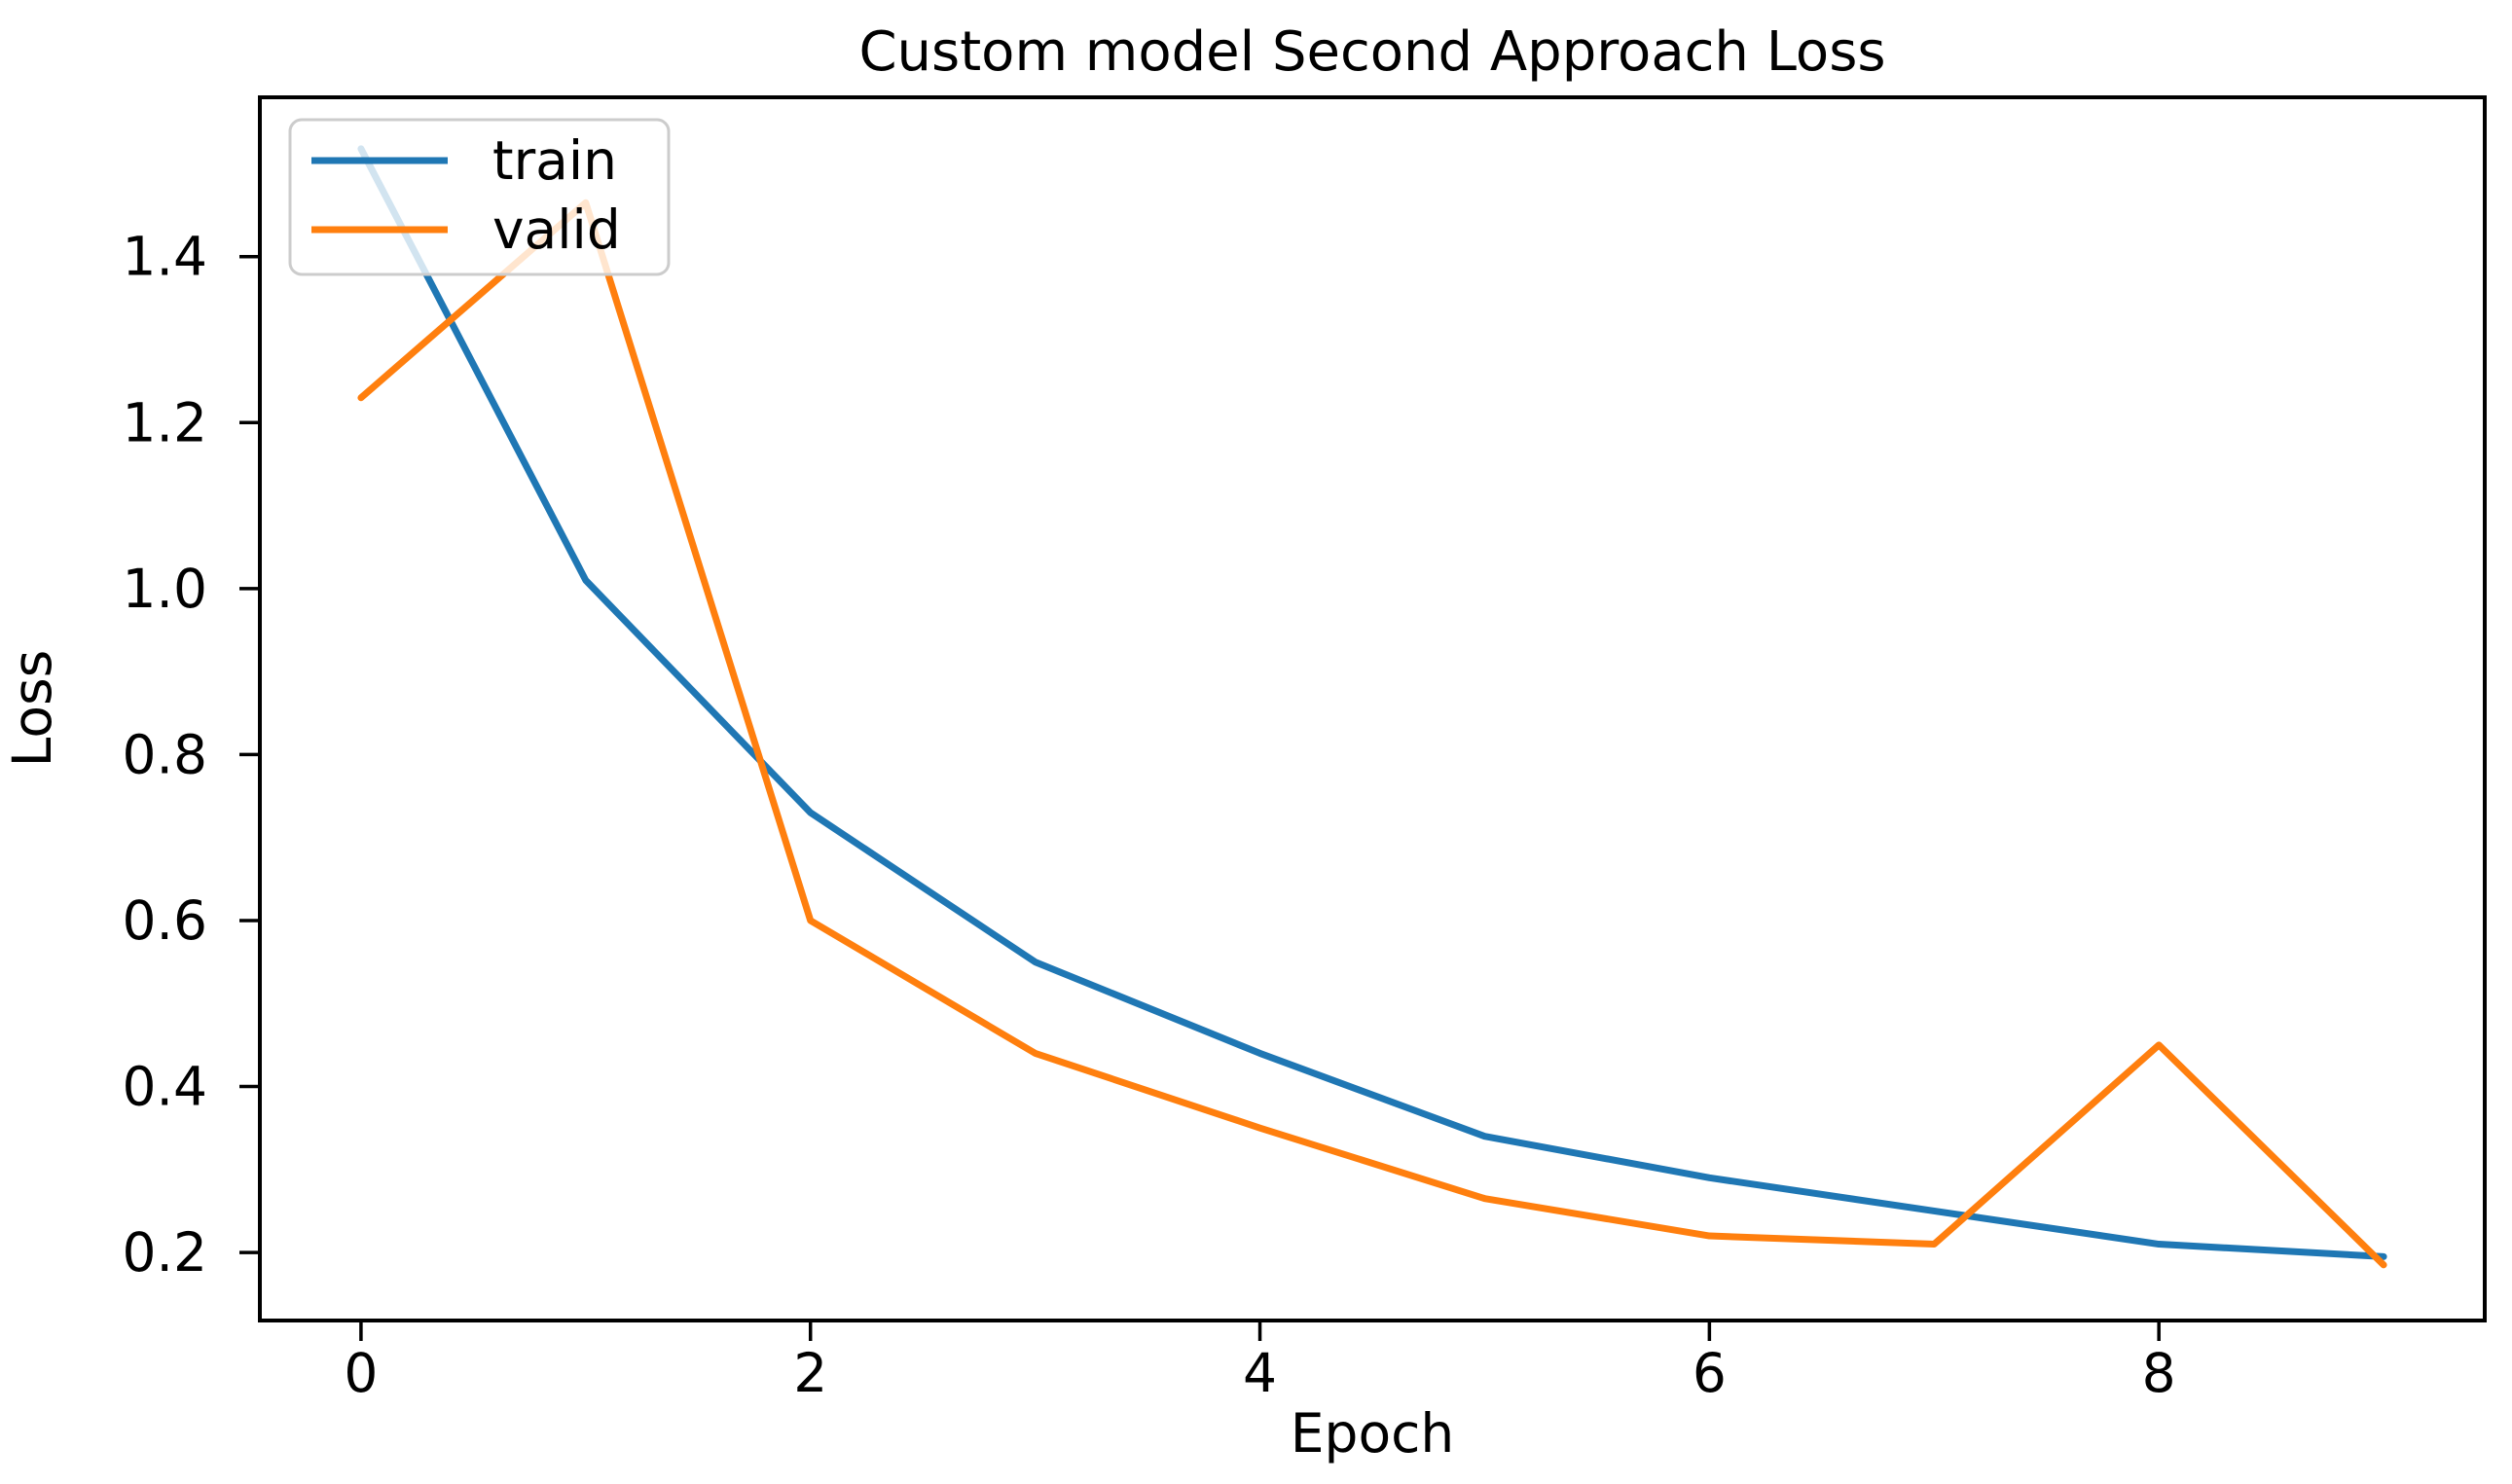  I want to click on x-tick-label: 0, so click(361, 1373).